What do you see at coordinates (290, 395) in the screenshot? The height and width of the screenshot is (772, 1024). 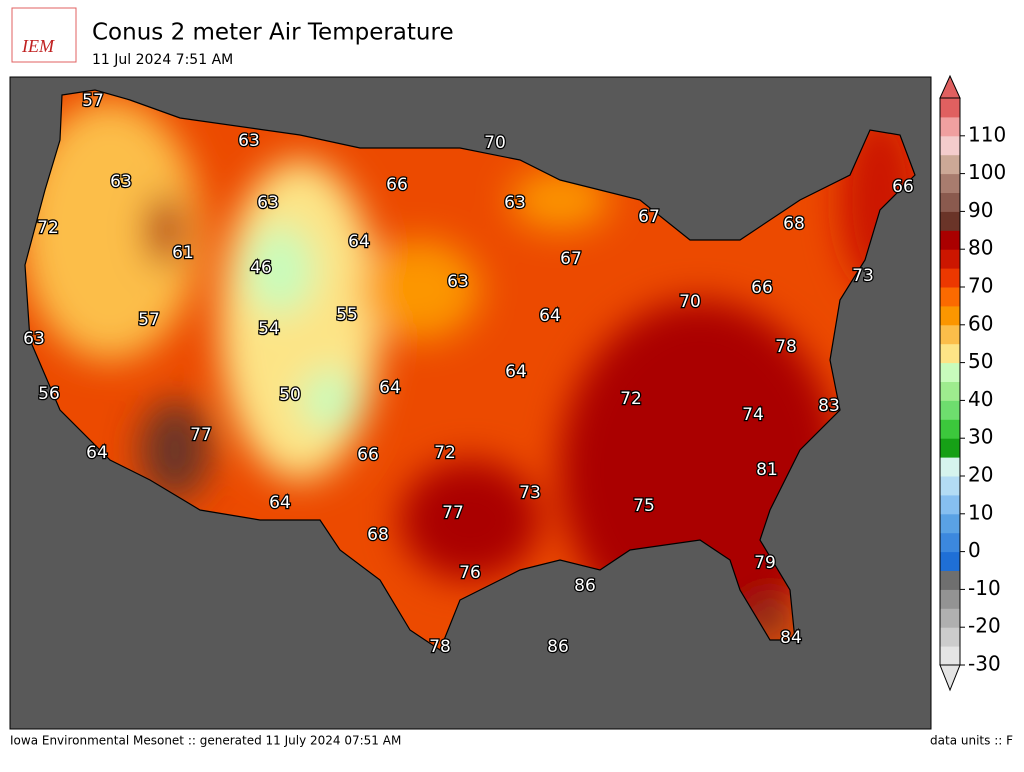 I see `temperature-label: 50` at bounding box center [290, 395].